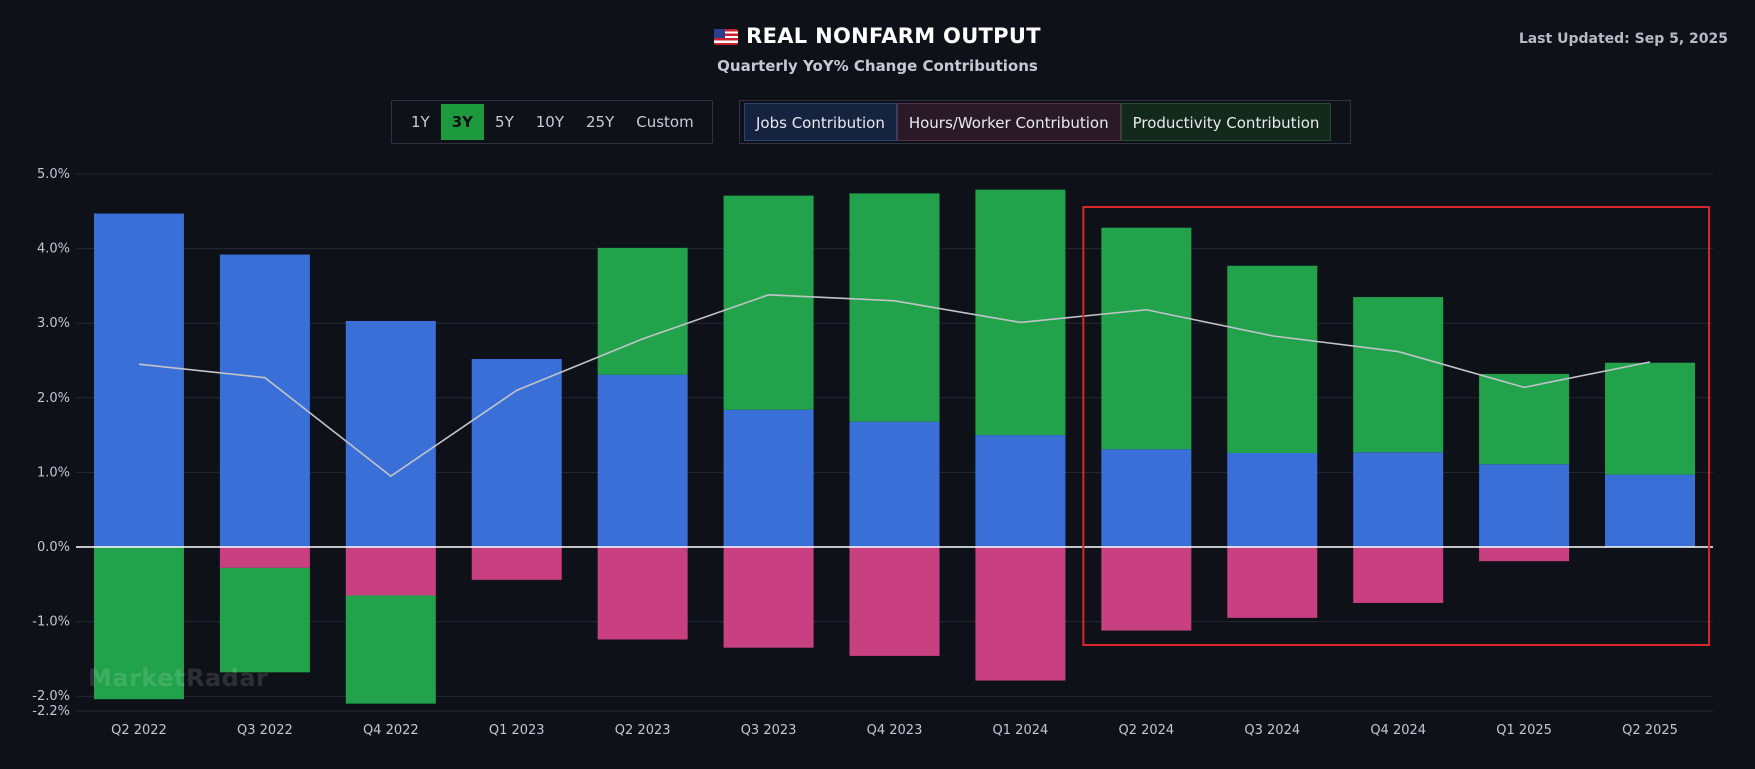 The image size is (1755, 769). Describe the element at coordinates (643, 730) in the screenshot. I see `x-tick-label: Q2 2023` at that location.